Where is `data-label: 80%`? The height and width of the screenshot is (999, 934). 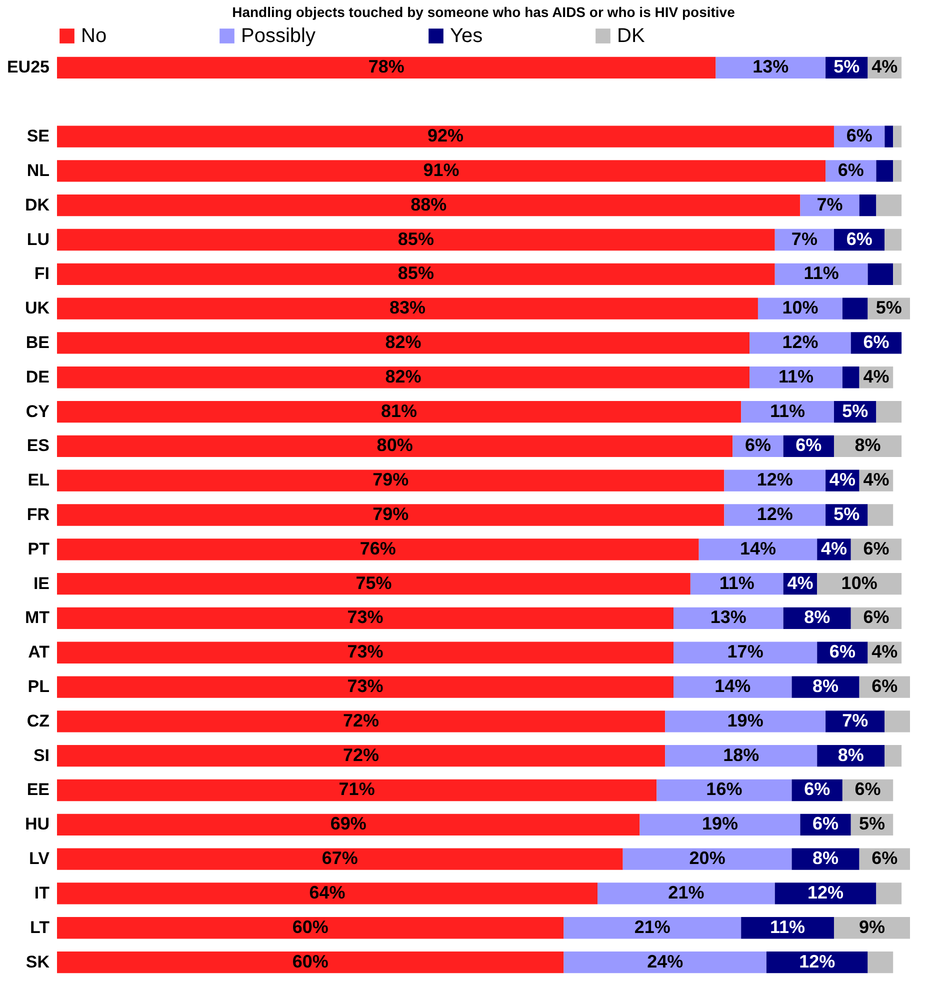 data-label: 80% is located at coordinates (394, 445).